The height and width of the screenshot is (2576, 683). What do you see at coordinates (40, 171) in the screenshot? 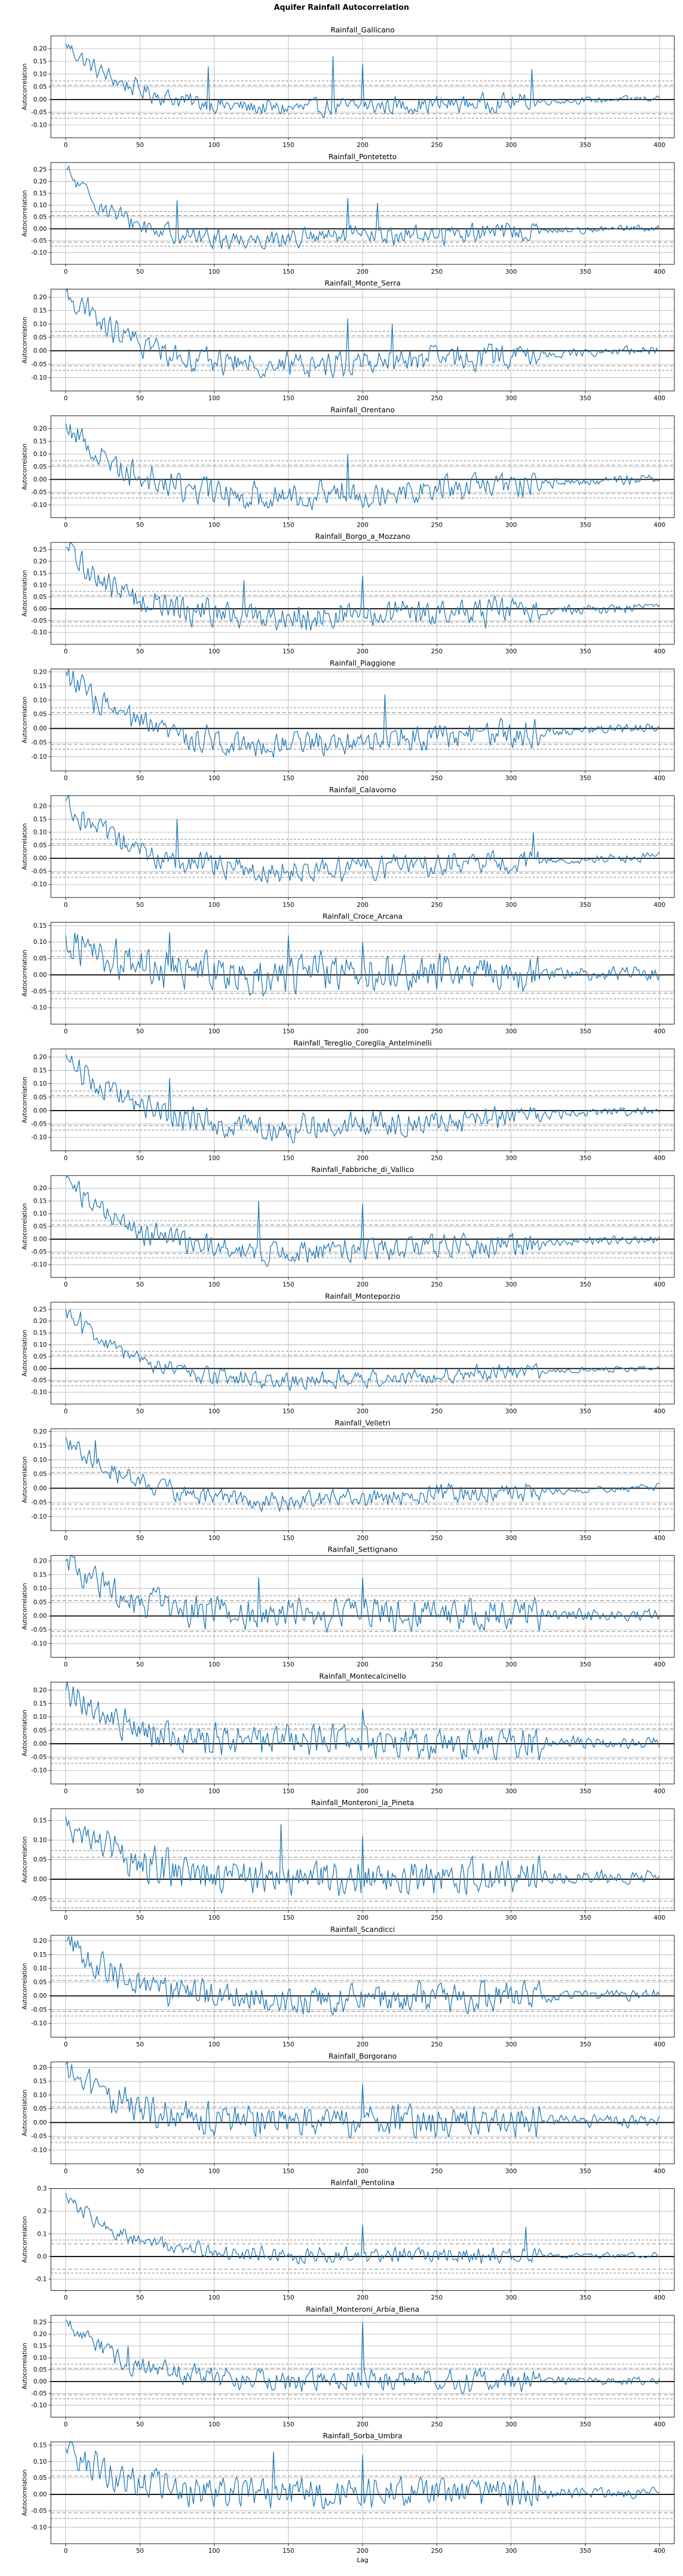
I see `y-tick-label: 0.25` at bounding box center [40, 171].